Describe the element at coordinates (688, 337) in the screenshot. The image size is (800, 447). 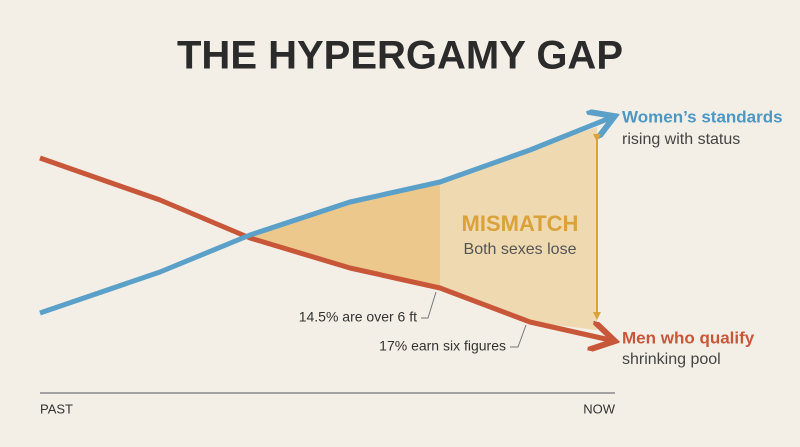
I see `men-label: Men who qualify` at that location.